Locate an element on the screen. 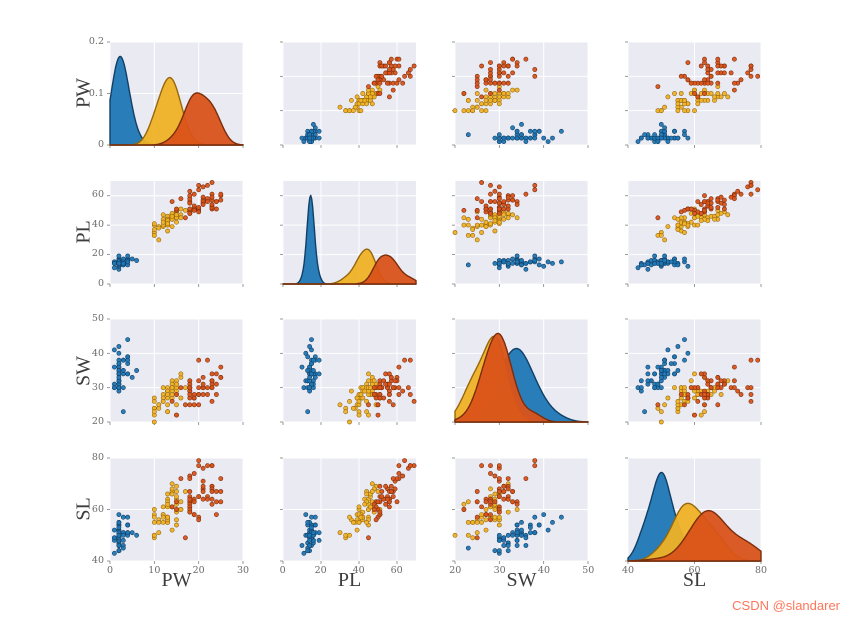 This screenshot has width=850, height=624. x-axis-label-pl: PL is located at coordinates (349, 580).